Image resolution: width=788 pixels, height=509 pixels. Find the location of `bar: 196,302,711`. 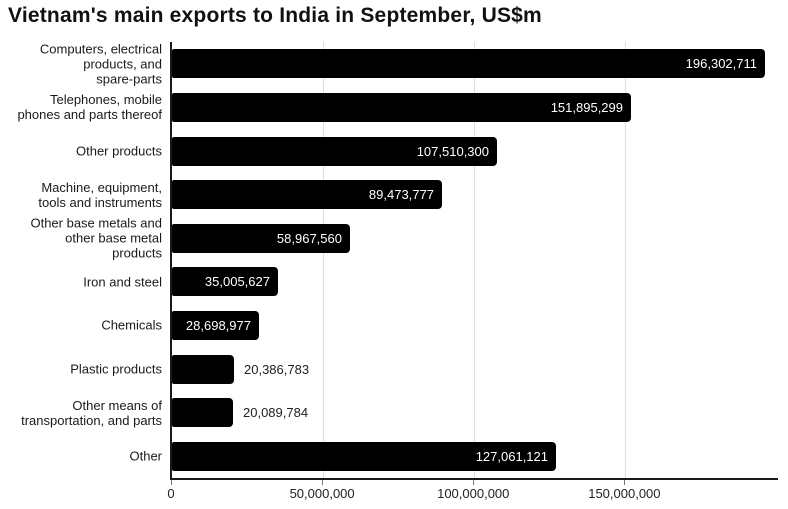

bar: 196,302,711 is located at coordinates (468, 64).